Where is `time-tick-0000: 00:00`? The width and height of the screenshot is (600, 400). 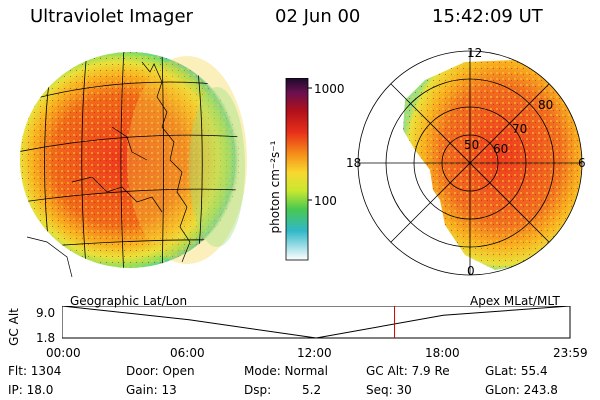
time-tick-0000: 00:00 is located at coordinates (63, 353).